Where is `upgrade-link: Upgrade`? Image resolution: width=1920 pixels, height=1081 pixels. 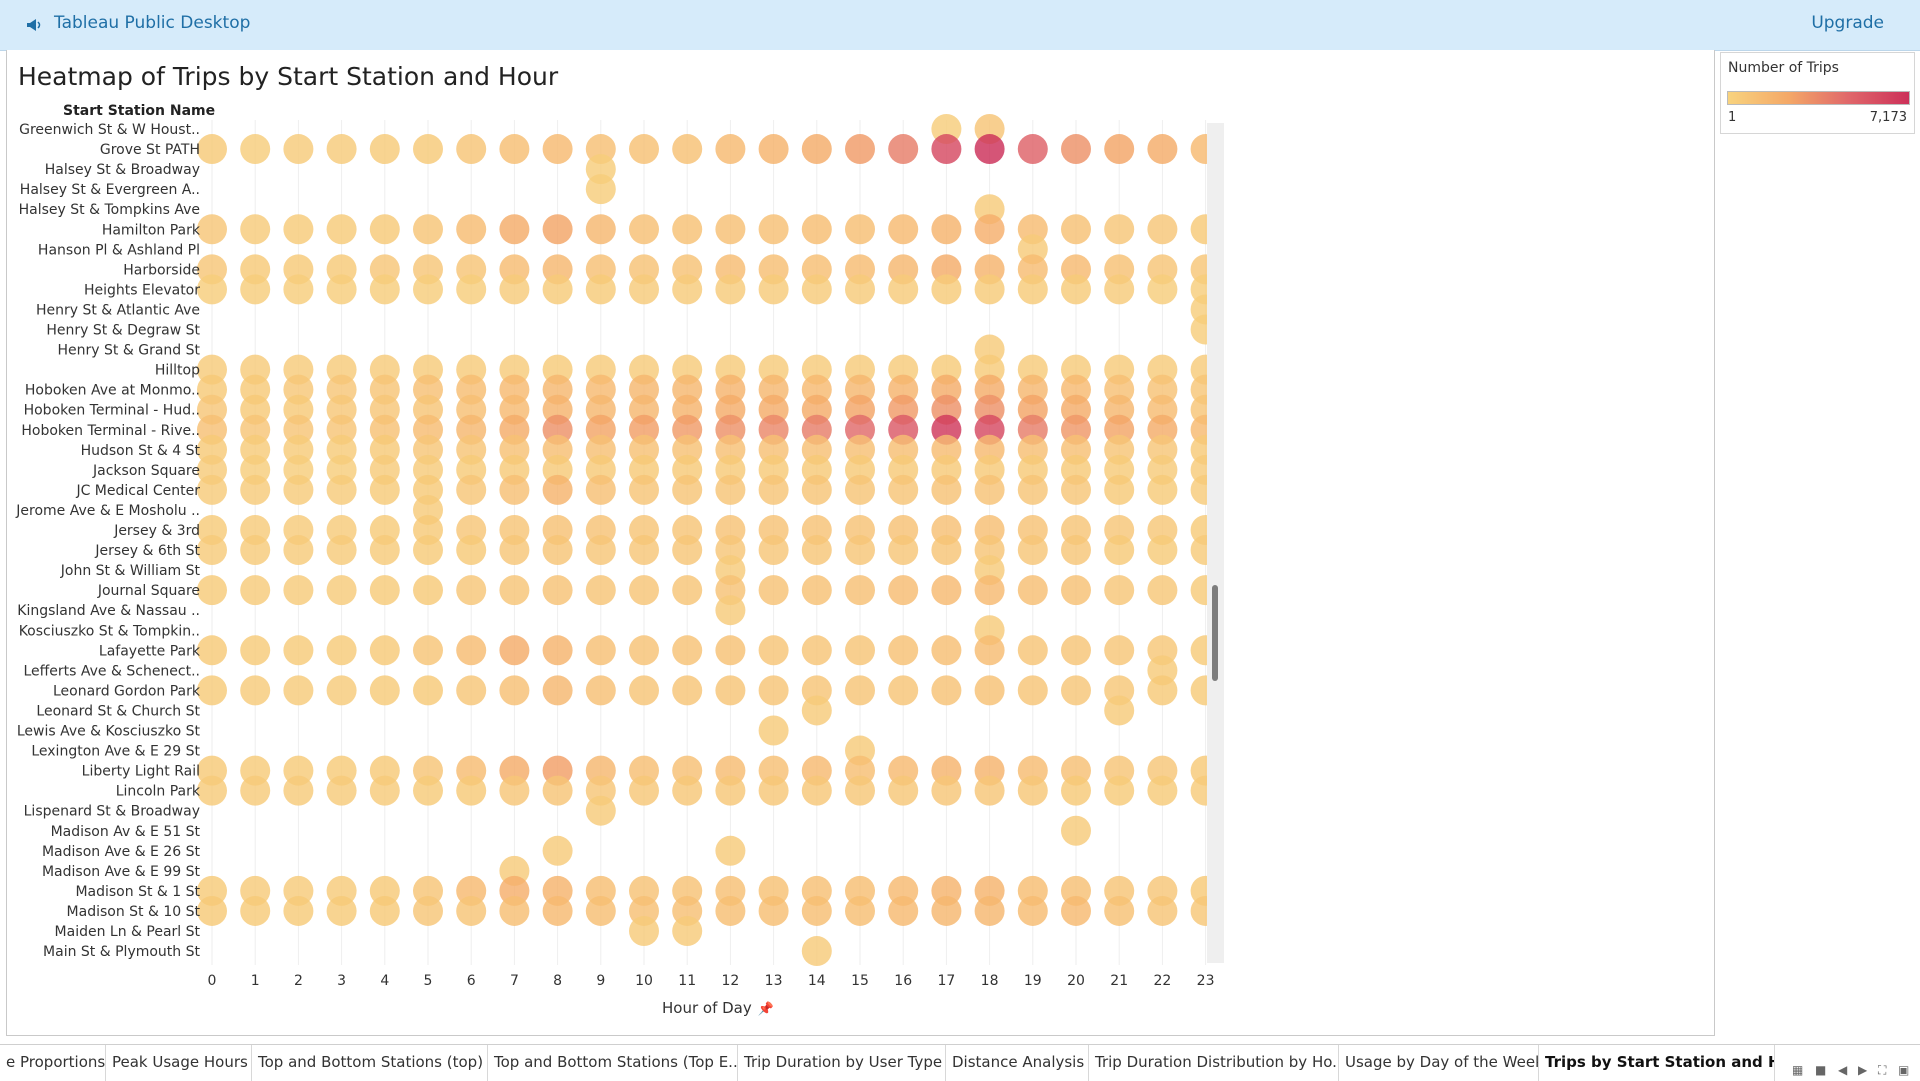 upgrade-link: Upgrade is located at coordinates (1847, 23).